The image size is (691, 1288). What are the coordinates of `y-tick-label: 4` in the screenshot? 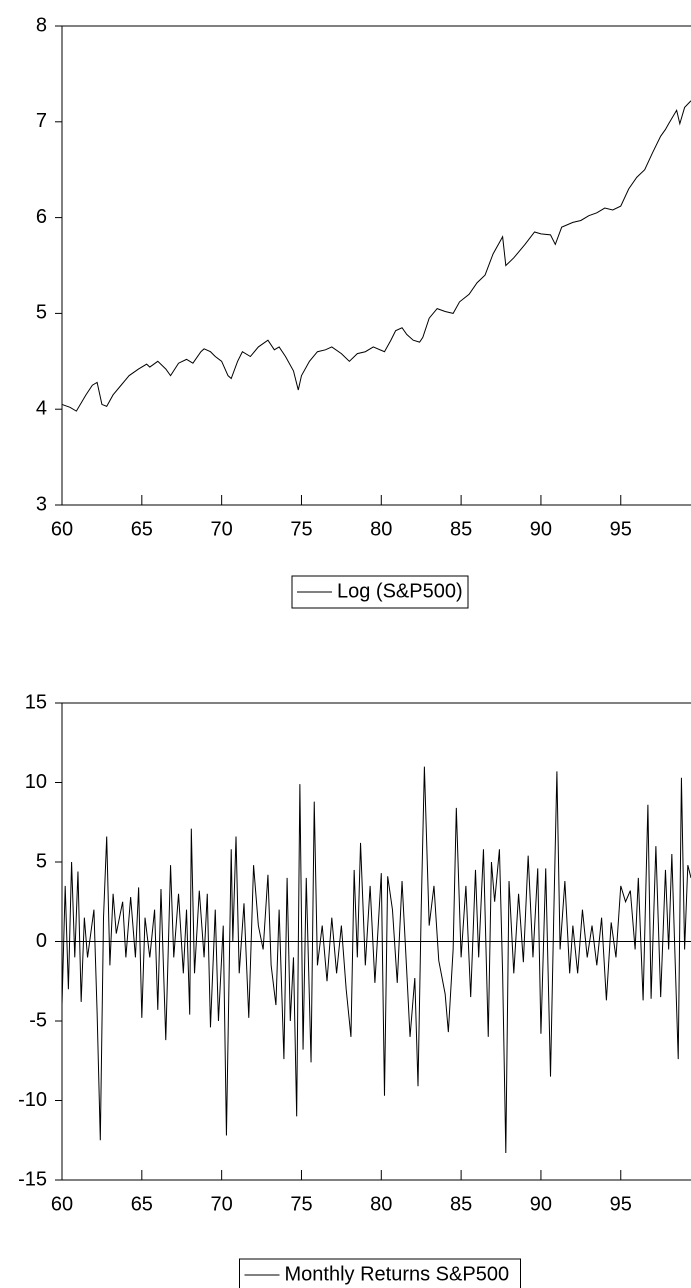 It's located at (41, 408).